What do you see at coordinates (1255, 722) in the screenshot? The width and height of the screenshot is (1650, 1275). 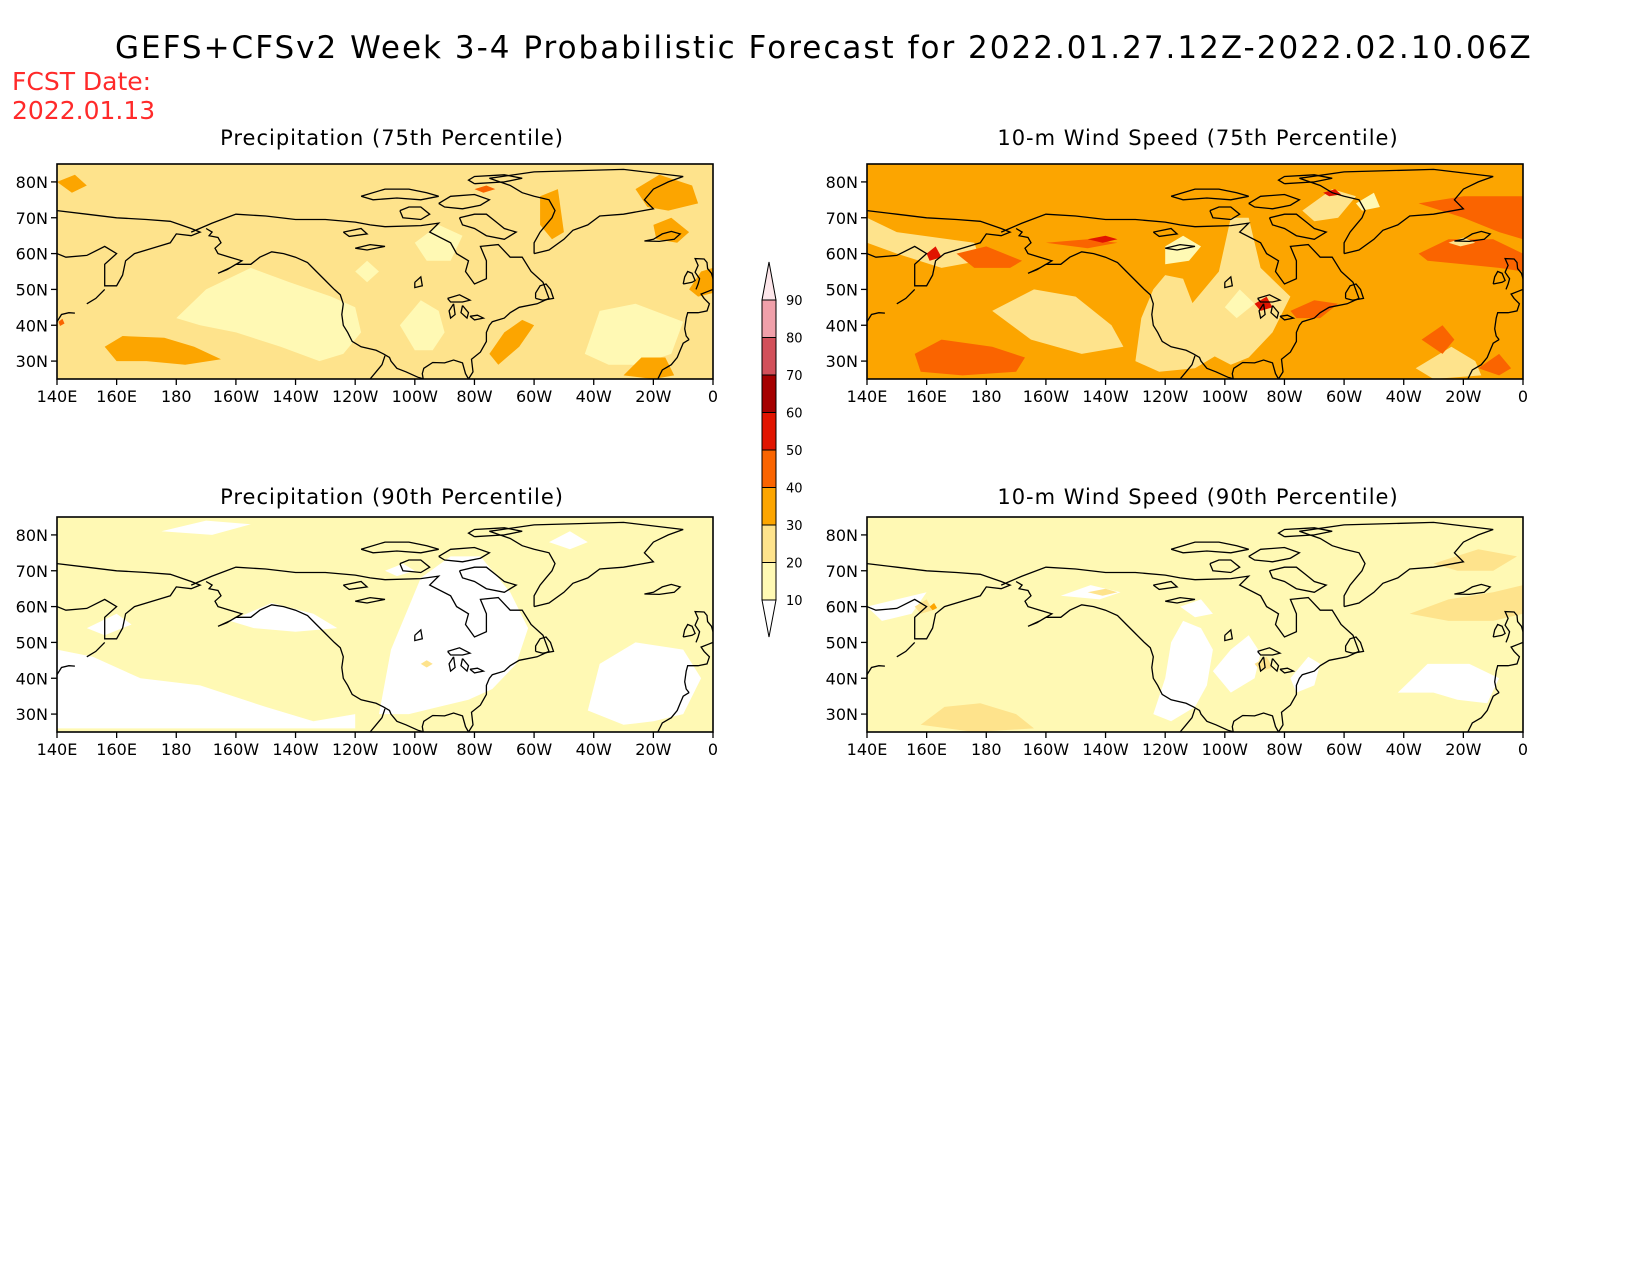 I see `coastline-gulf` at bounding box center [1255, 722].